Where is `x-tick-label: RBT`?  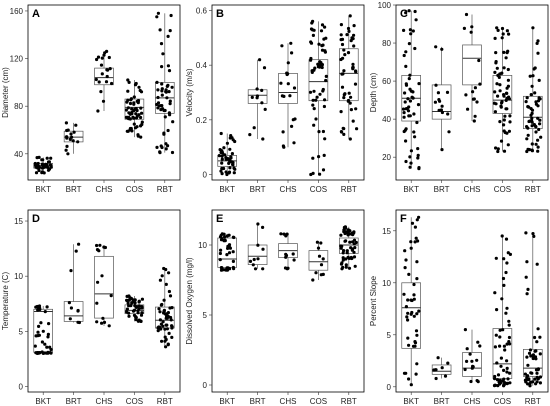
x-tick-label: RBT is located at coordinates (533, 401).